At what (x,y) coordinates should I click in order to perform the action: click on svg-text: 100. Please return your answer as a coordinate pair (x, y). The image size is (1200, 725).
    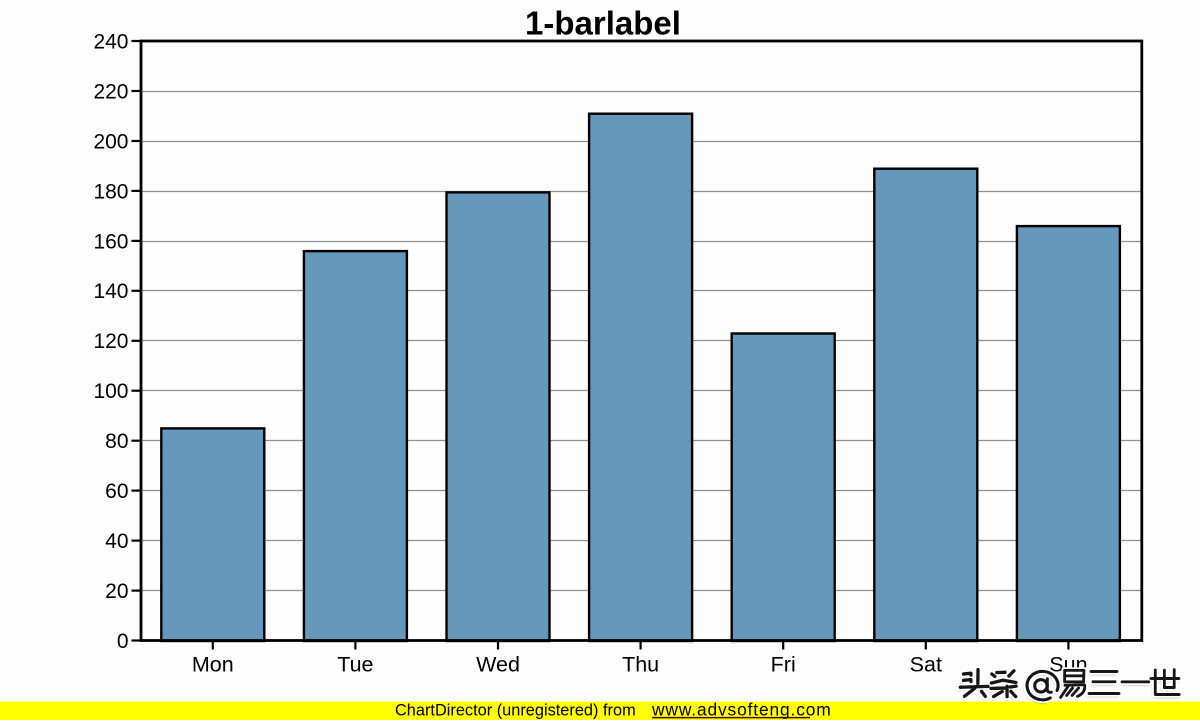
    Looking at the image, I should click on (110, 391).